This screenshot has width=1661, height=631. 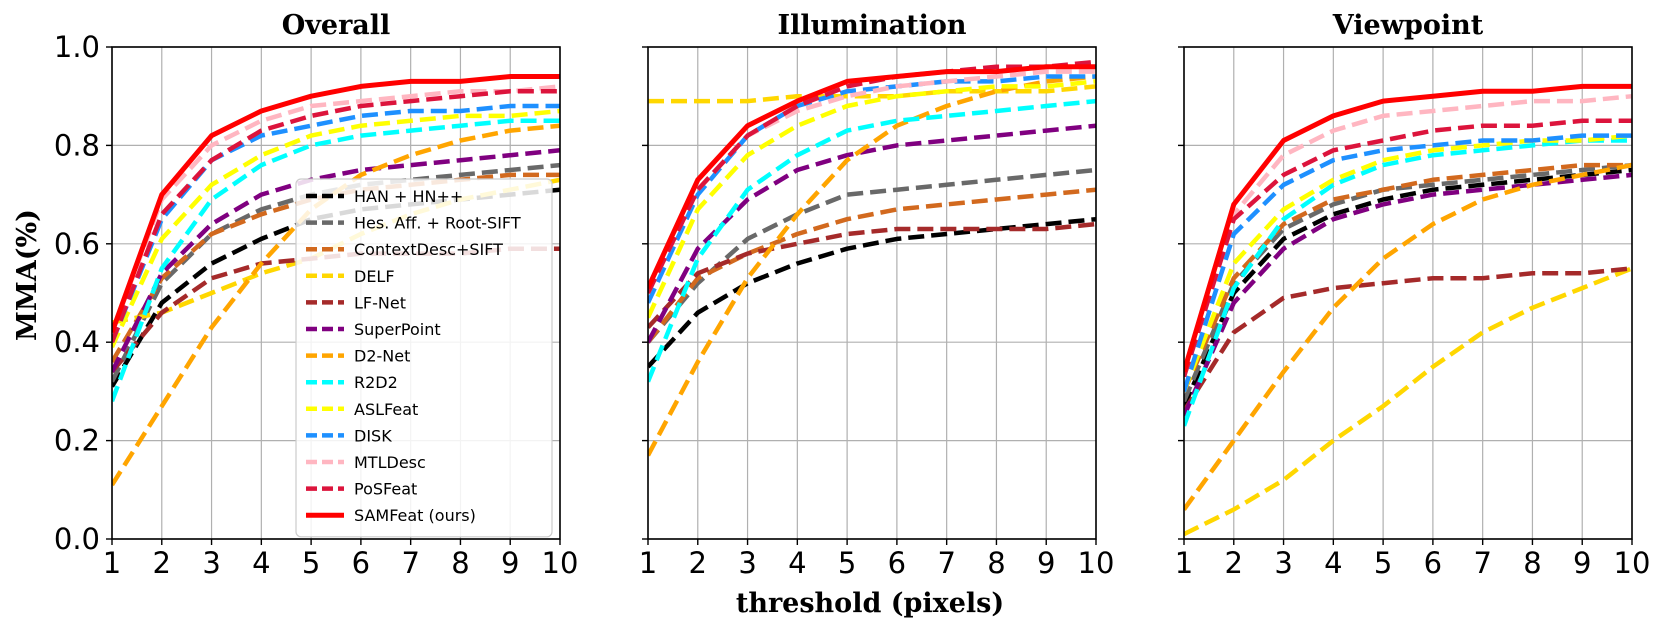 What do you see at coordinates (386, 409) in the screenshot?
I see `legend-label: ASLFeat` at bounding box center [386, 409].